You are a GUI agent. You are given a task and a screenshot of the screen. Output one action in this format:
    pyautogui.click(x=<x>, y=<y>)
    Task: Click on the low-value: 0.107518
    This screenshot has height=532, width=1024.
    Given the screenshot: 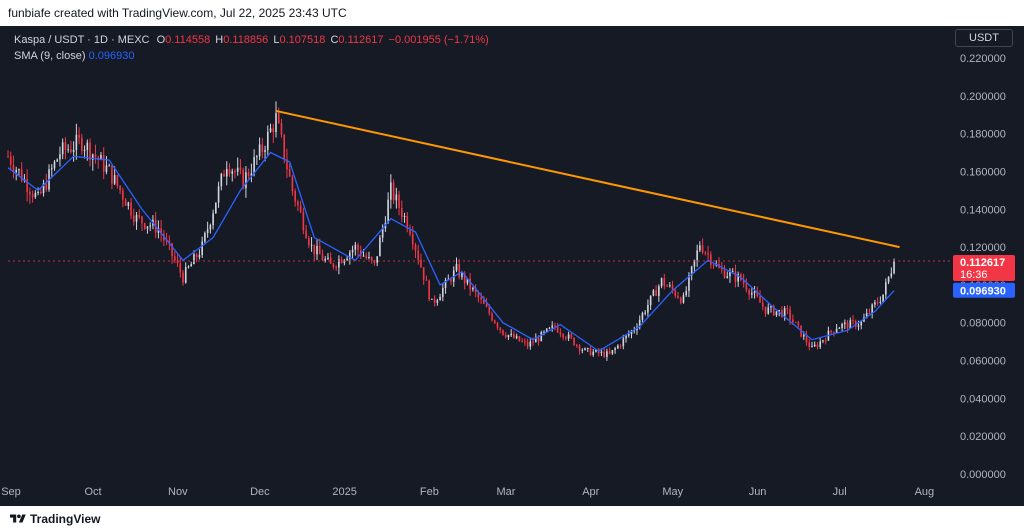 What is the action you would take?
    pyautogui.click(x=302, y=40)
    